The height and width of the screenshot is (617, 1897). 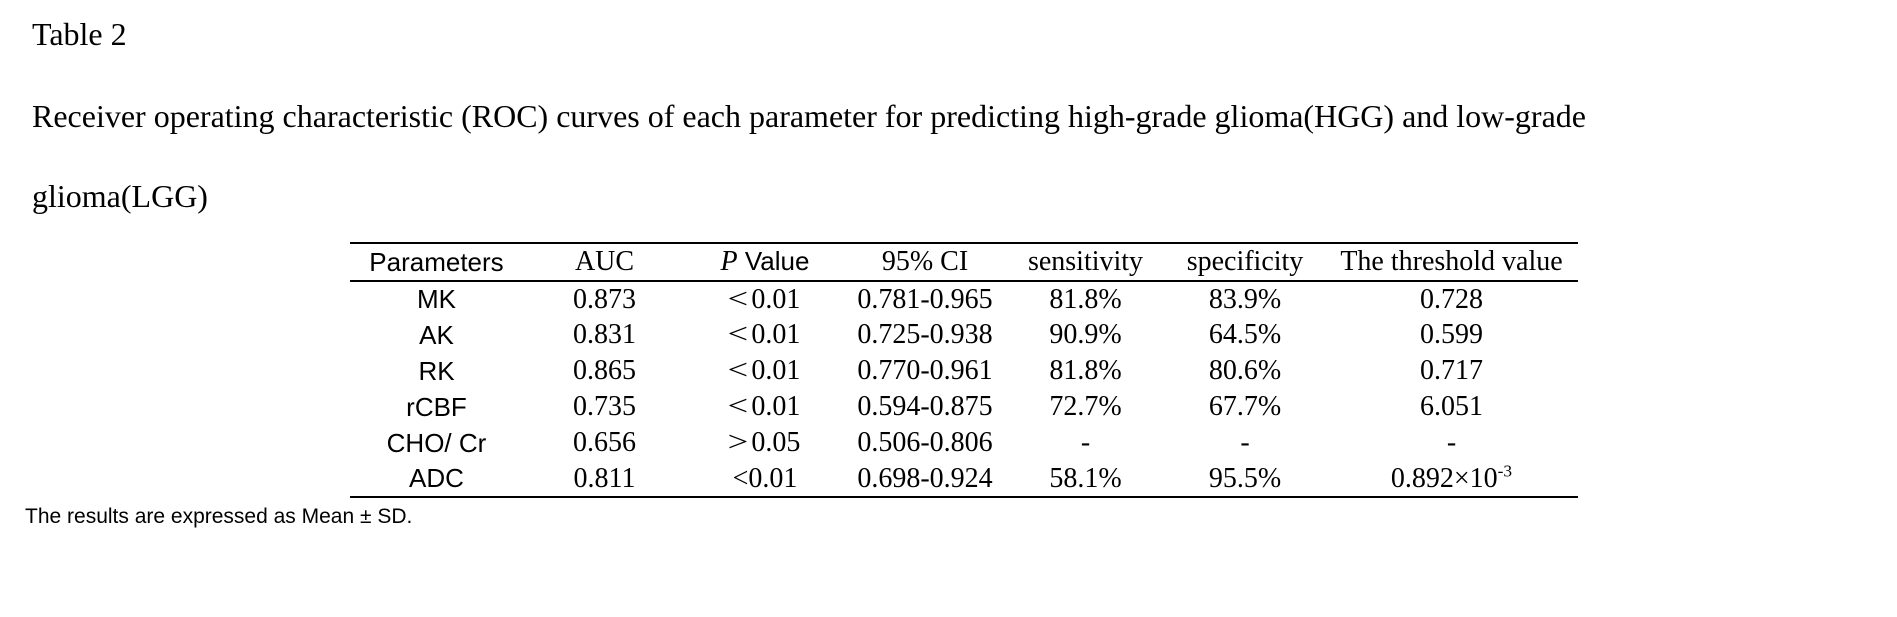 I want to click on cell-parameter: AK, so click(x=436, y=334).